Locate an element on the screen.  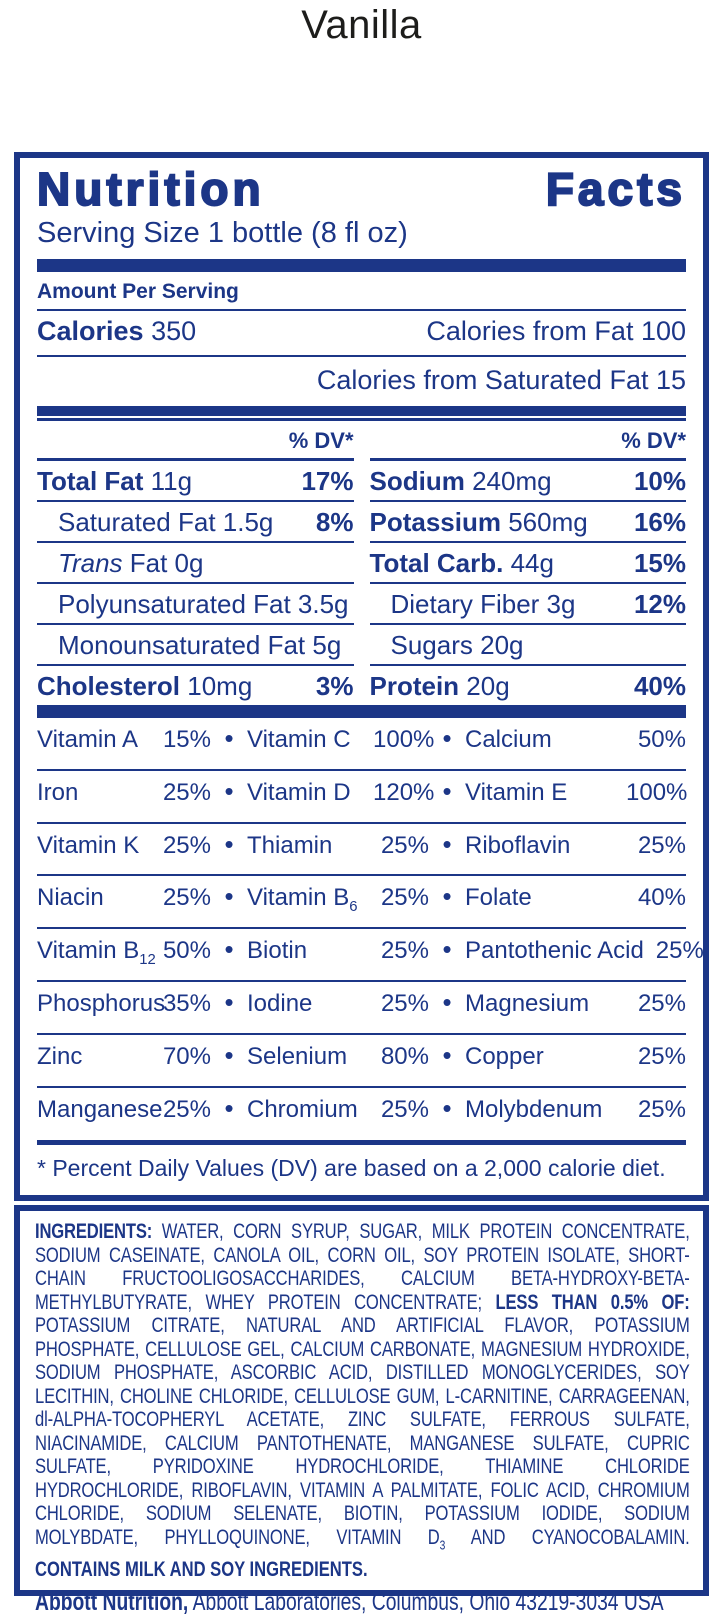
ingredients-label: INGREDIENTS: is located at coordinates (94, 1231).